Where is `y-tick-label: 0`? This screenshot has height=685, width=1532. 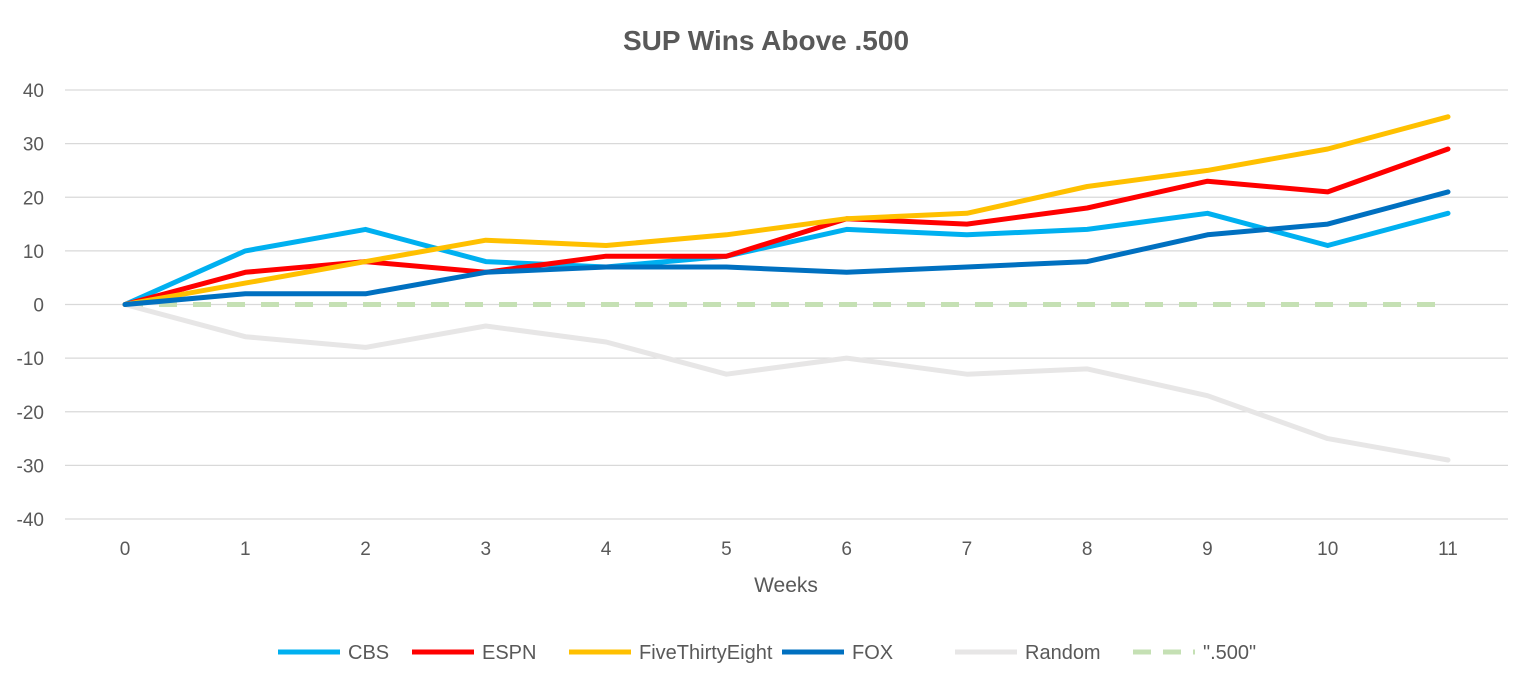
y-tick-label: 0 is located at coordinates (38, 306).